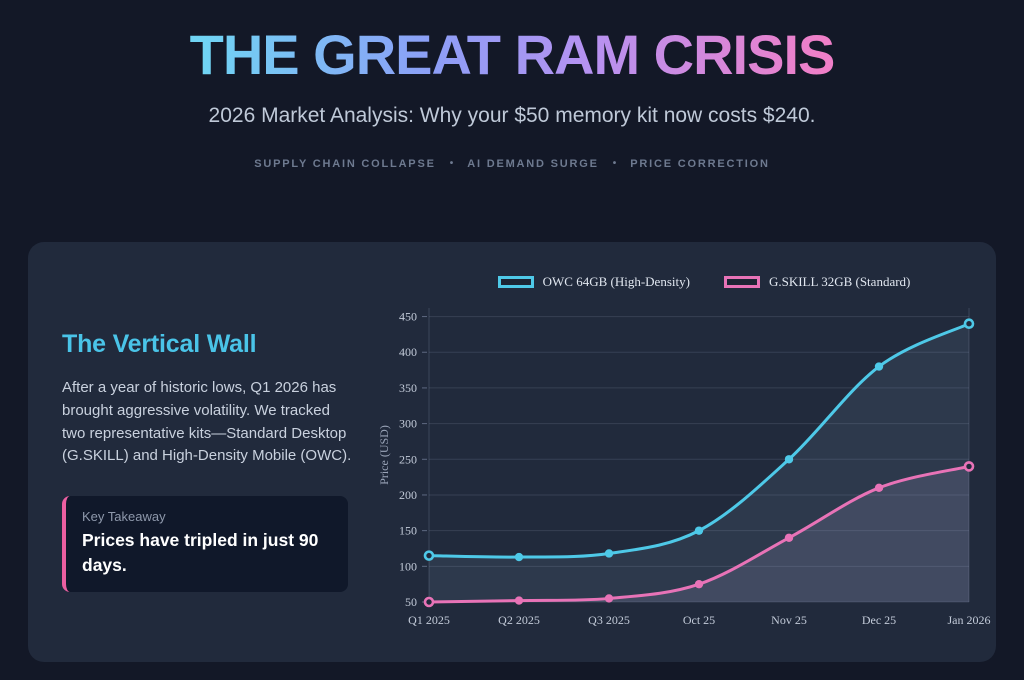 Image resolution: width=1024 pixels, height=680 pixels. I want to click on legend-label: G.SKILL 32GB (Standard), so click(839, 281).